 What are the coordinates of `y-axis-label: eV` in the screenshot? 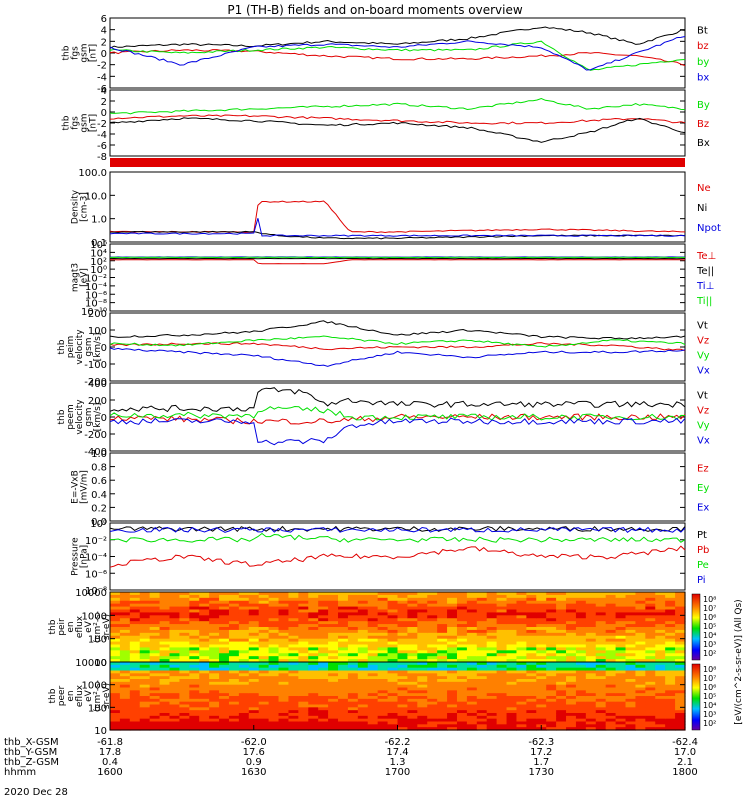 It's located at (89, 695).